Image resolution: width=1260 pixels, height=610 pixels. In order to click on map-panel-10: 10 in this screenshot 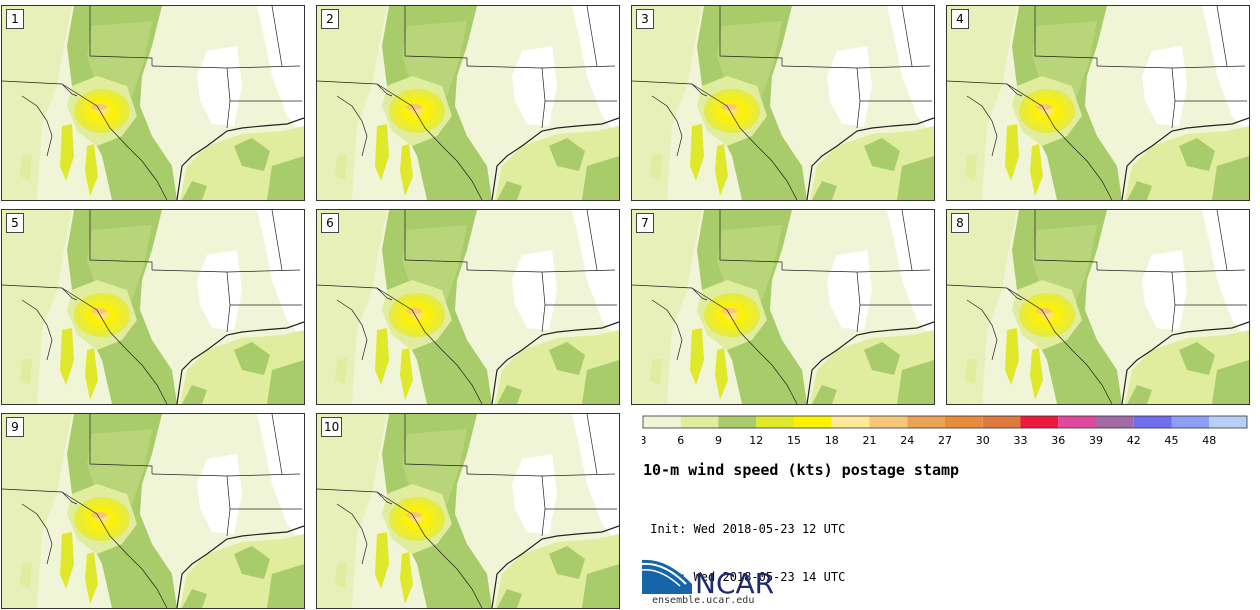, I will do `click(468, 511)`.